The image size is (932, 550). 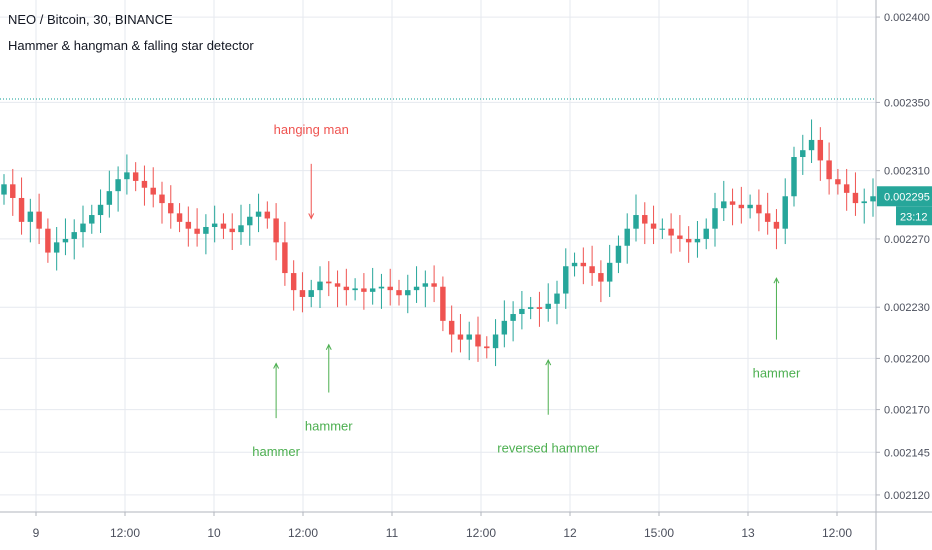 I want to click on price-tick-label: 0.002400, so click(x=907, y=18).